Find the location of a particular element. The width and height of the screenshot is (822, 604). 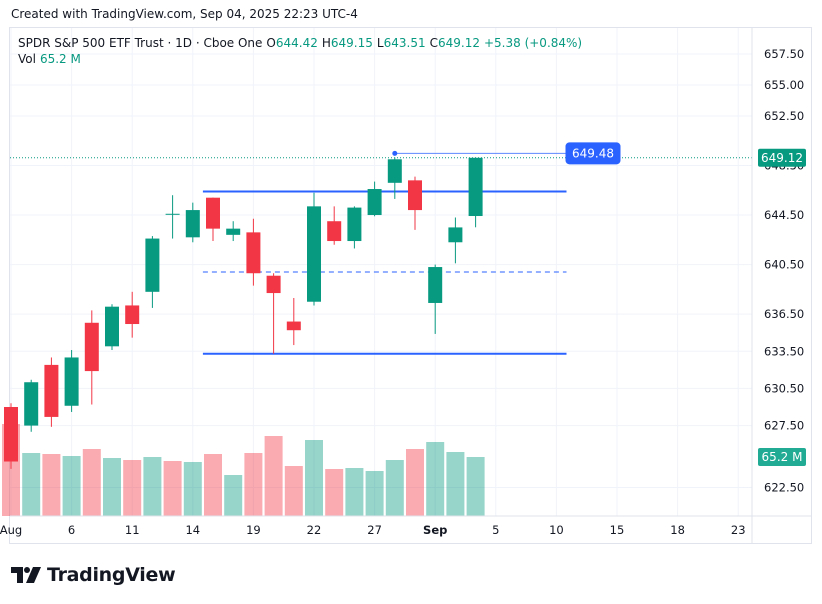

legend-volume-value: 65.2 M is located at coordinates (60, 59).